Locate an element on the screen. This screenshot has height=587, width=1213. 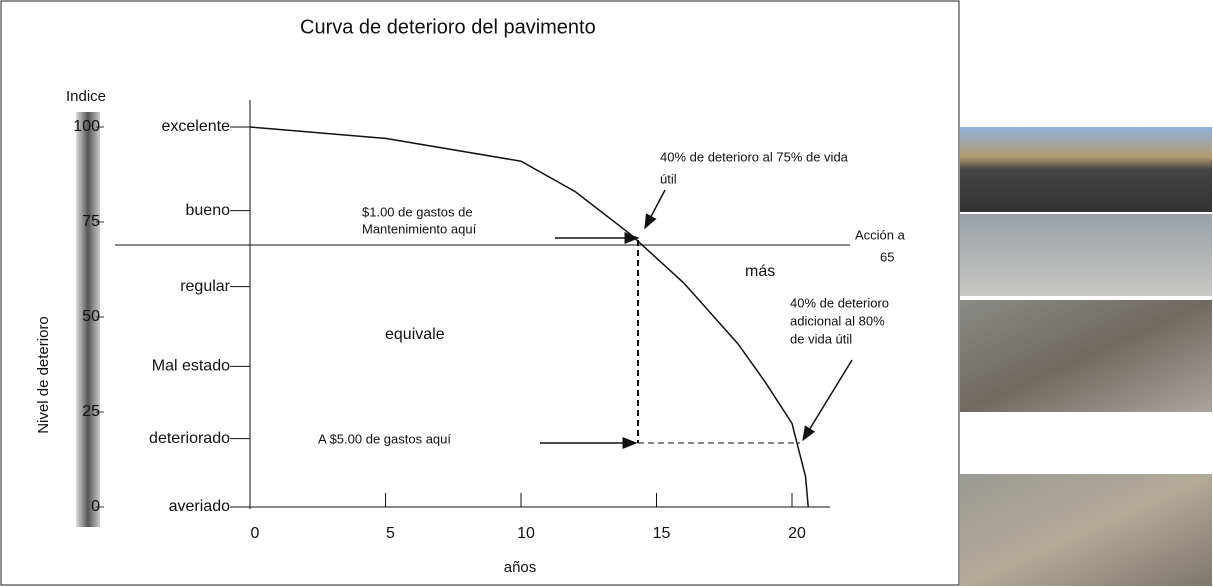
annotation: adicional al 80% is located at coordinates (837, 320).